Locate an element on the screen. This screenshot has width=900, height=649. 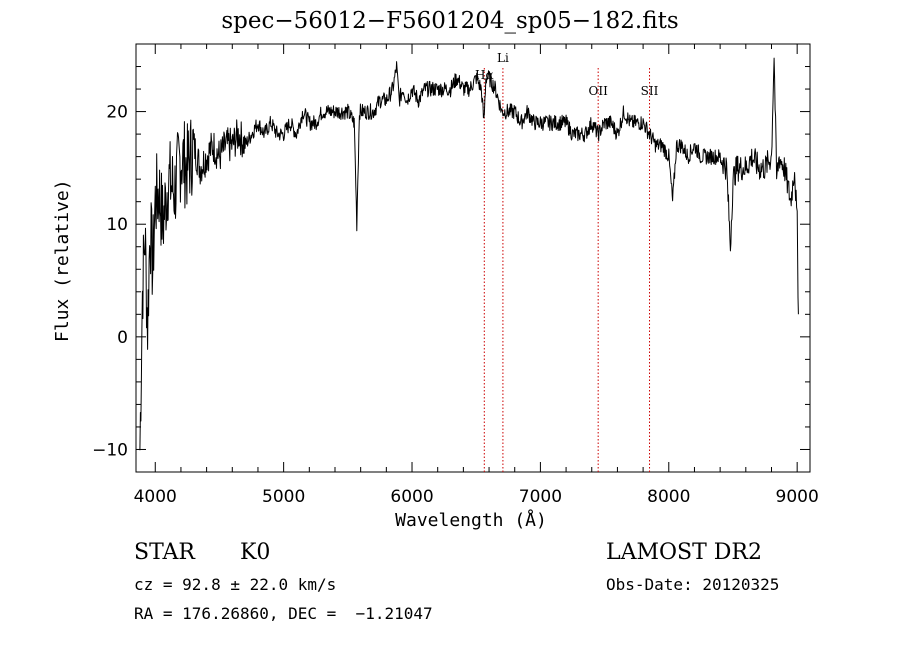
survey-label: LAMOST DR2 is located at coordinates (684, 552).